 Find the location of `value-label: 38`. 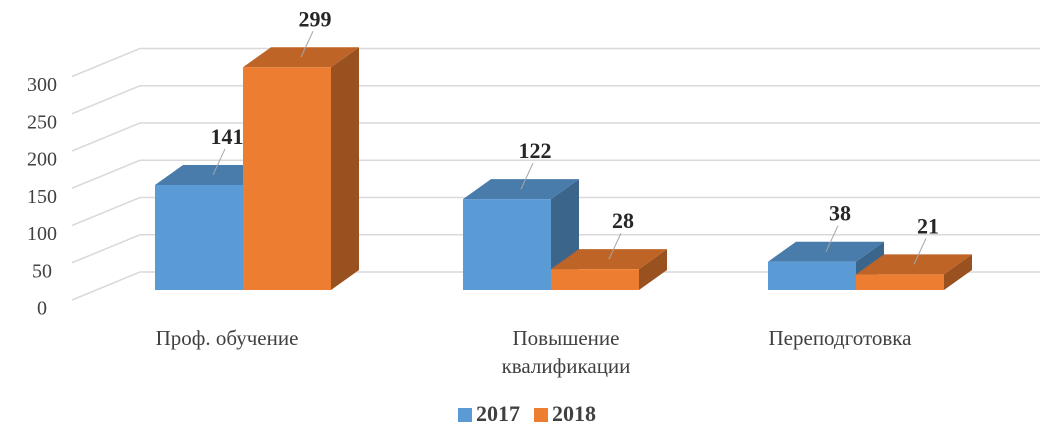

value-label: 38 is located at coordinates (840, 213).